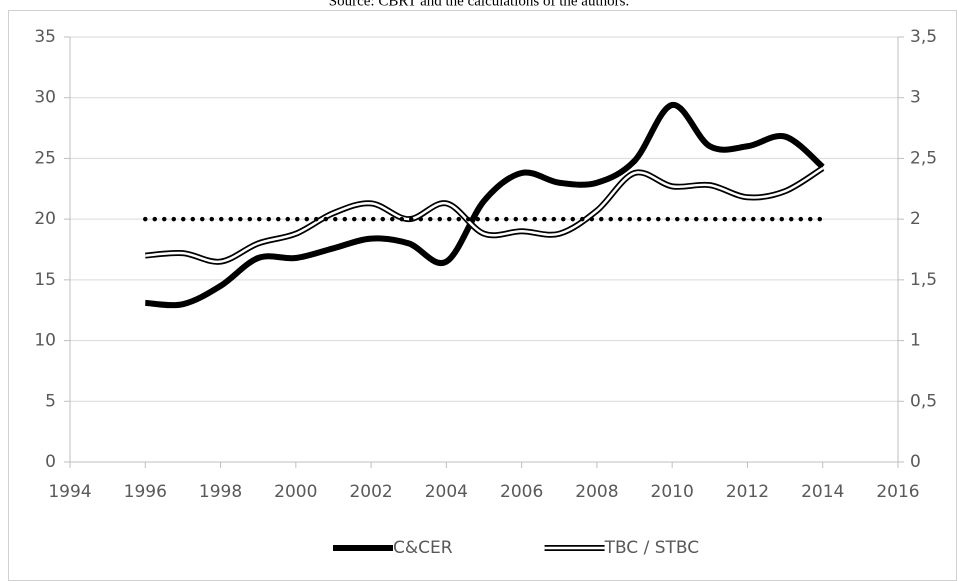  I want to click on y-tick-label: 20, so click(45, 219).